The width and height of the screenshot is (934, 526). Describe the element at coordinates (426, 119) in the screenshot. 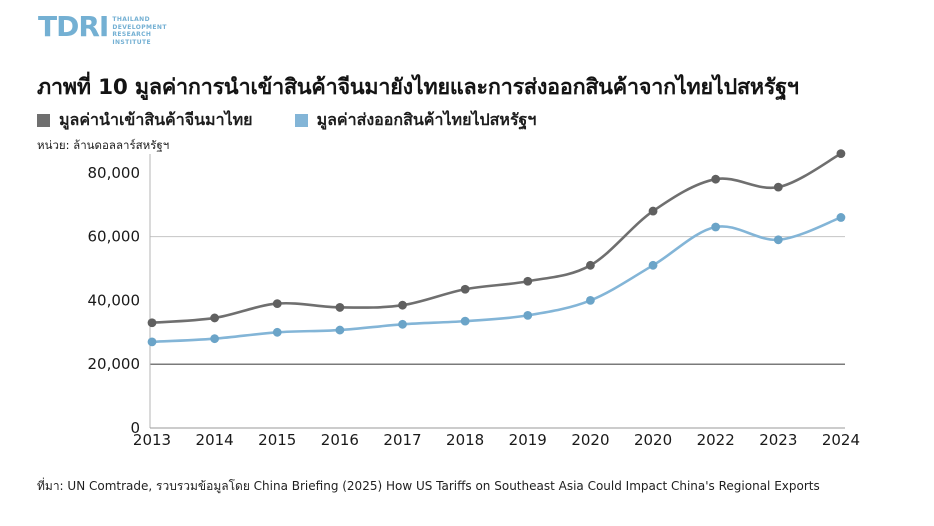

I see `legend-label-exports: มูลค่าส่งออกสินค้าไทยไปสหรัฐฯ` at that location.